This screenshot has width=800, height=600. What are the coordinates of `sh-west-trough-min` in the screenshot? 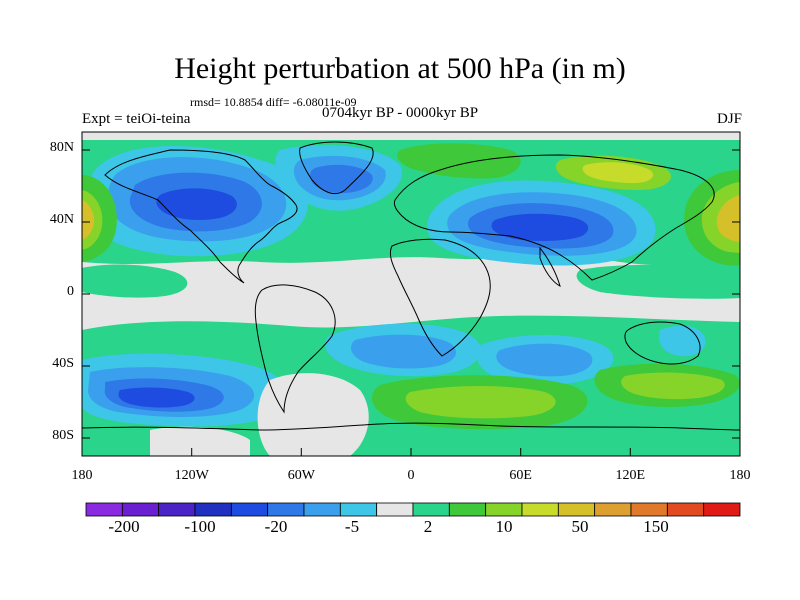 It's located at (156, 397).